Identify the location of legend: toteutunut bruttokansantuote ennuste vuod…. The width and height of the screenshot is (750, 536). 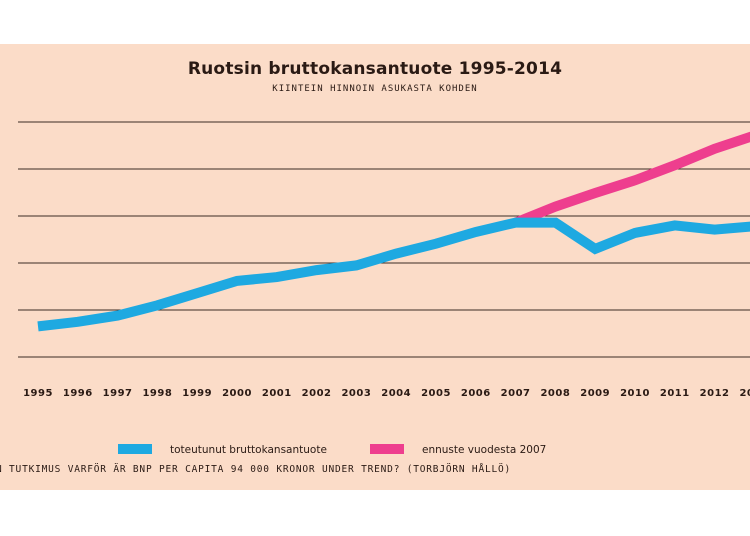
(332, 450).